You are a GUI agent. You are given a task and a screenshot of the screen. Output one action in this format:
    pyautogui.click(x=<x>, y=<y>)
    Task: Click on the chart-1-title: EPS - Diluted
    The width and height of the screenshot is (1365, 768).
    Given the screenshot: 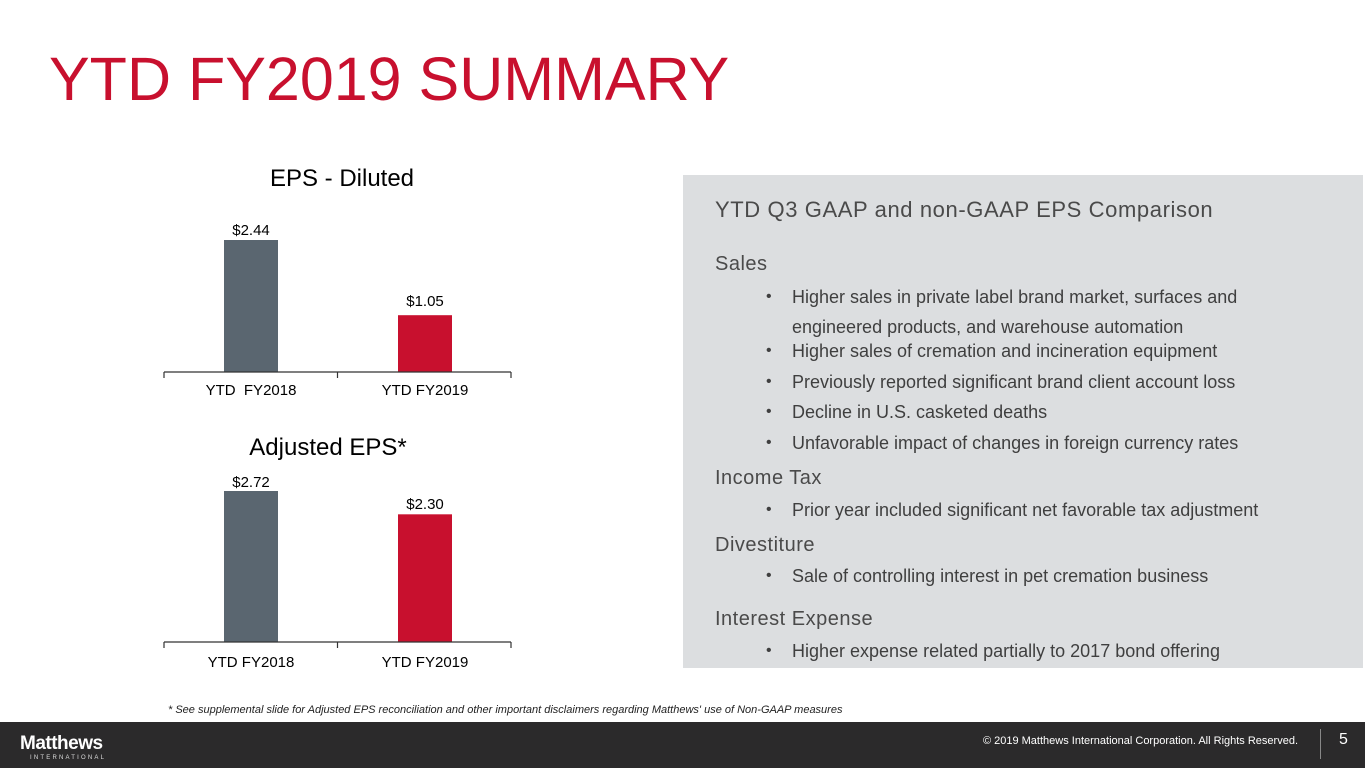 What is the action you would take?
    pyautogui.click(x=342, y=178)
    